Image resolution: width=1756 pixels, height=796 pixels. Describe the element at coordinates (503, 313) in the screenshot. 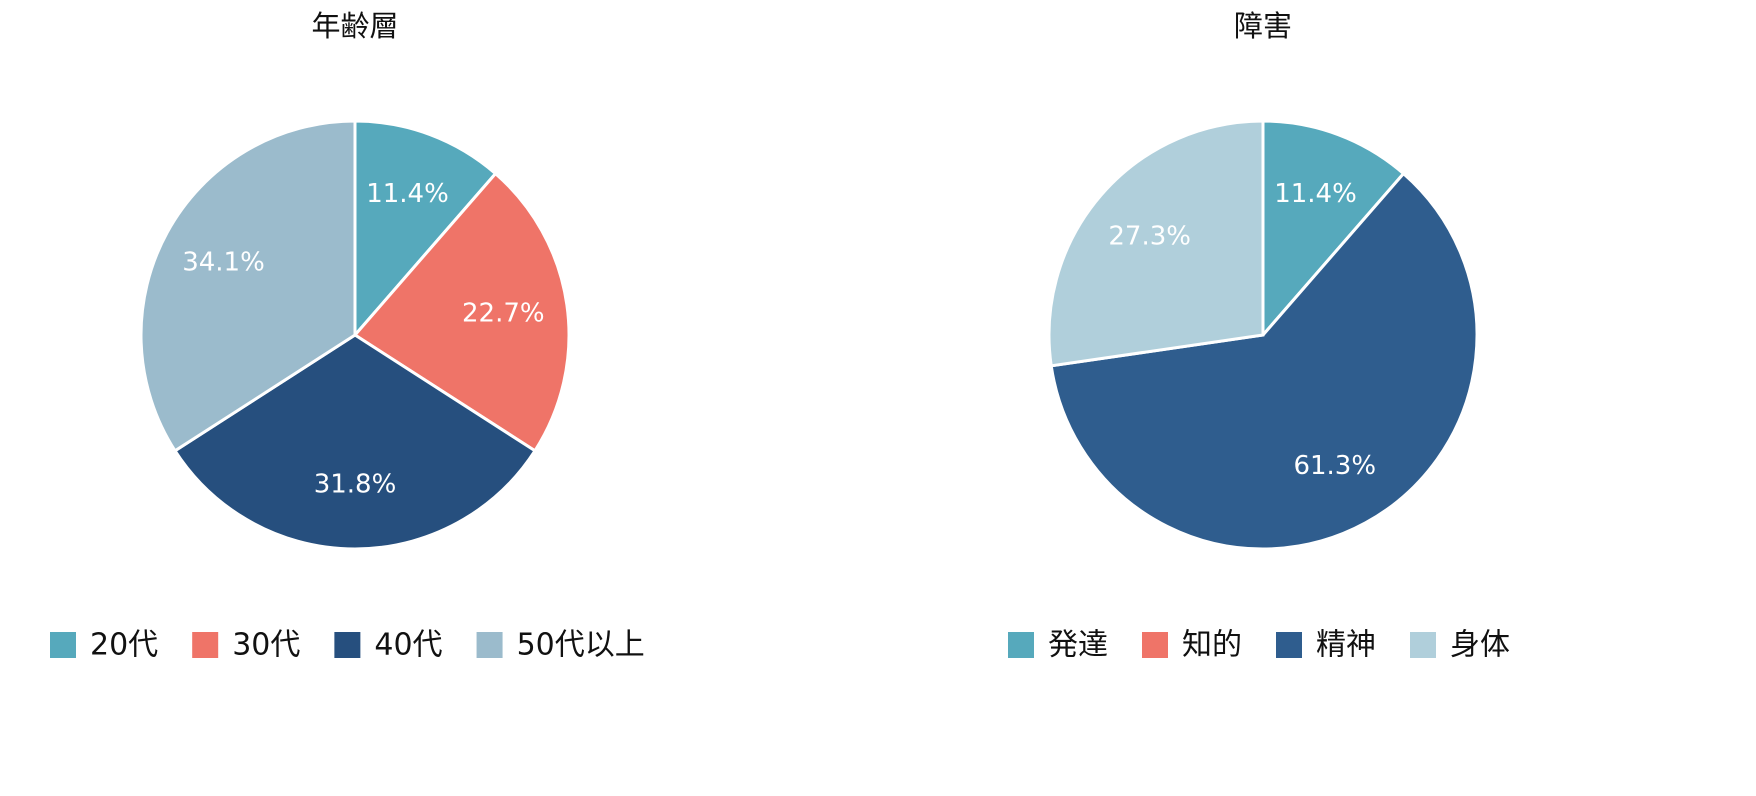

I see `slice-label: 22.7%` at that location.